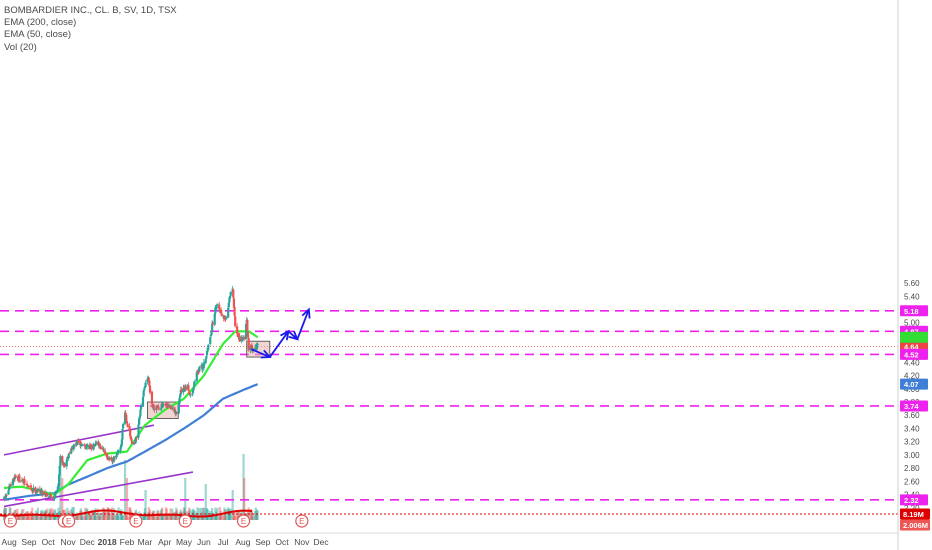 The height and width of the screenshot is (550, 932). What do you see at coordinates (911, 500) in the screenshot?
I see `price-label: 2.32` at bounding box center [911, 500].